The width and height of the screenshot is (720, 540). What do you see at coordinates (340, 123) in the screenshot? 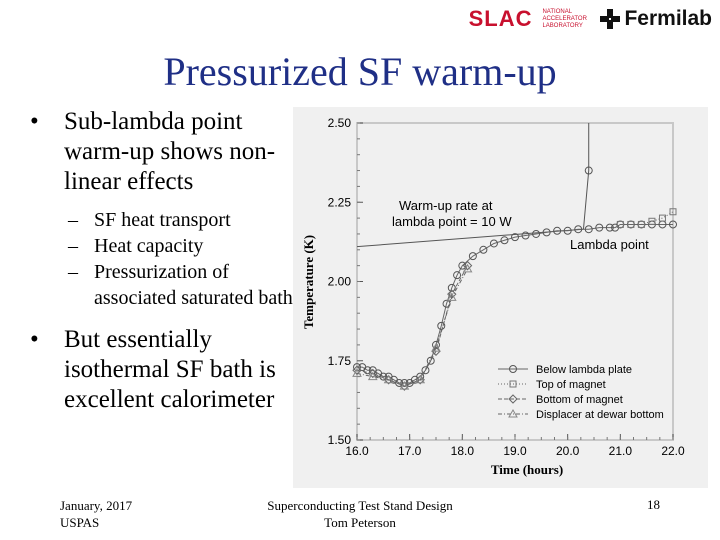
I see `y-tick-label: 2.50` at bounding box center [340, 123].